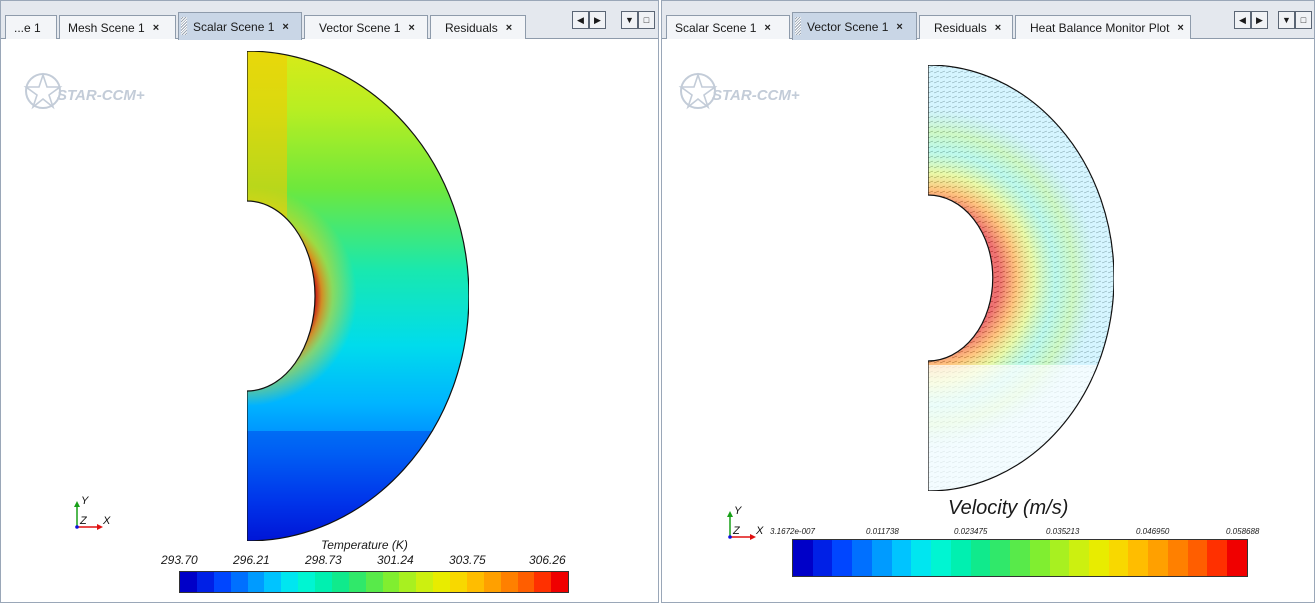  What do you see at coordinates (971, 531) in the screenshot?
I see `legend-tick: 0.023475` at bounding box center [971, 531].